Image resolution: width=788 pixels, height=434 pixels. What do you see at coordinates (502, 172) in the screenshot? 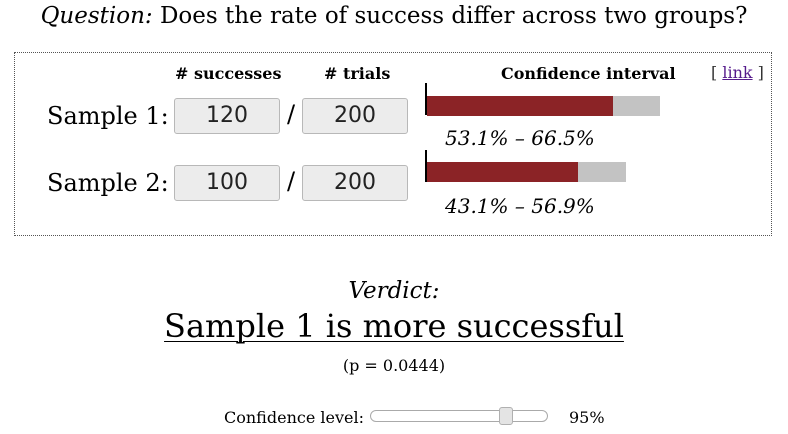
I see `sample-2-ci-fill` at bounding box center [502, 172].